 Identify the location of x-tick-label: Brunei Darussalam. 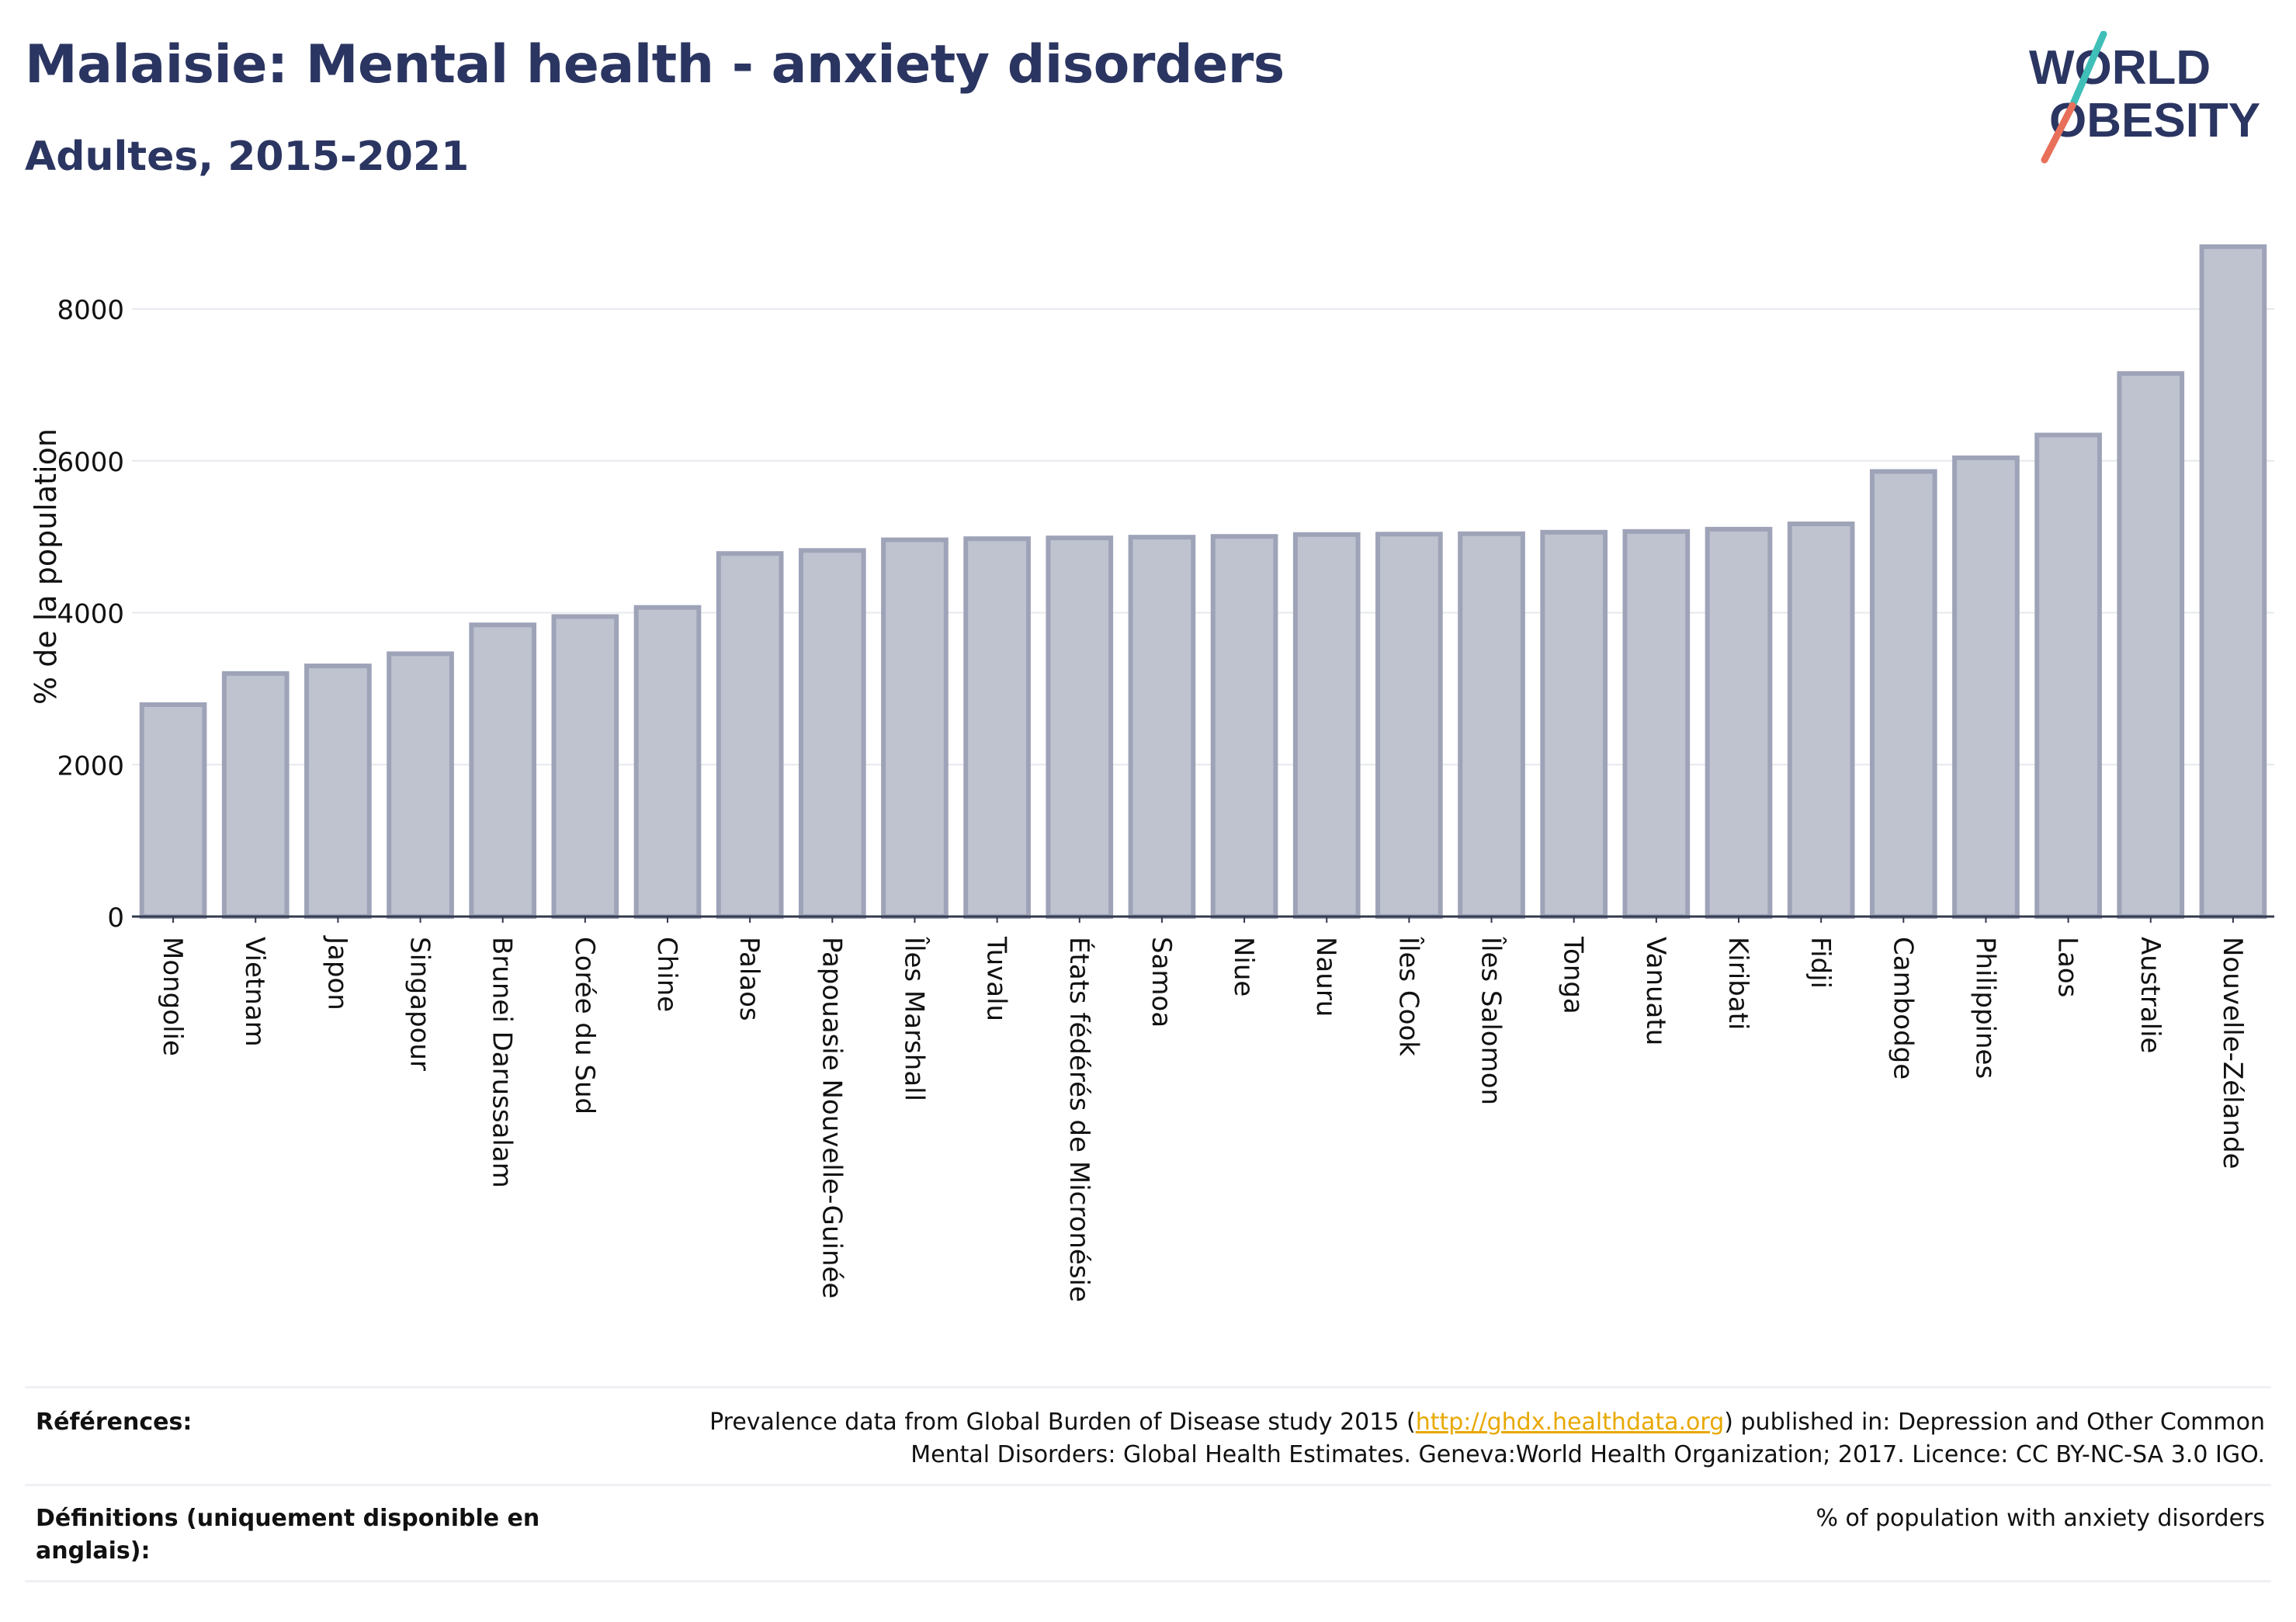
(503, 1062).